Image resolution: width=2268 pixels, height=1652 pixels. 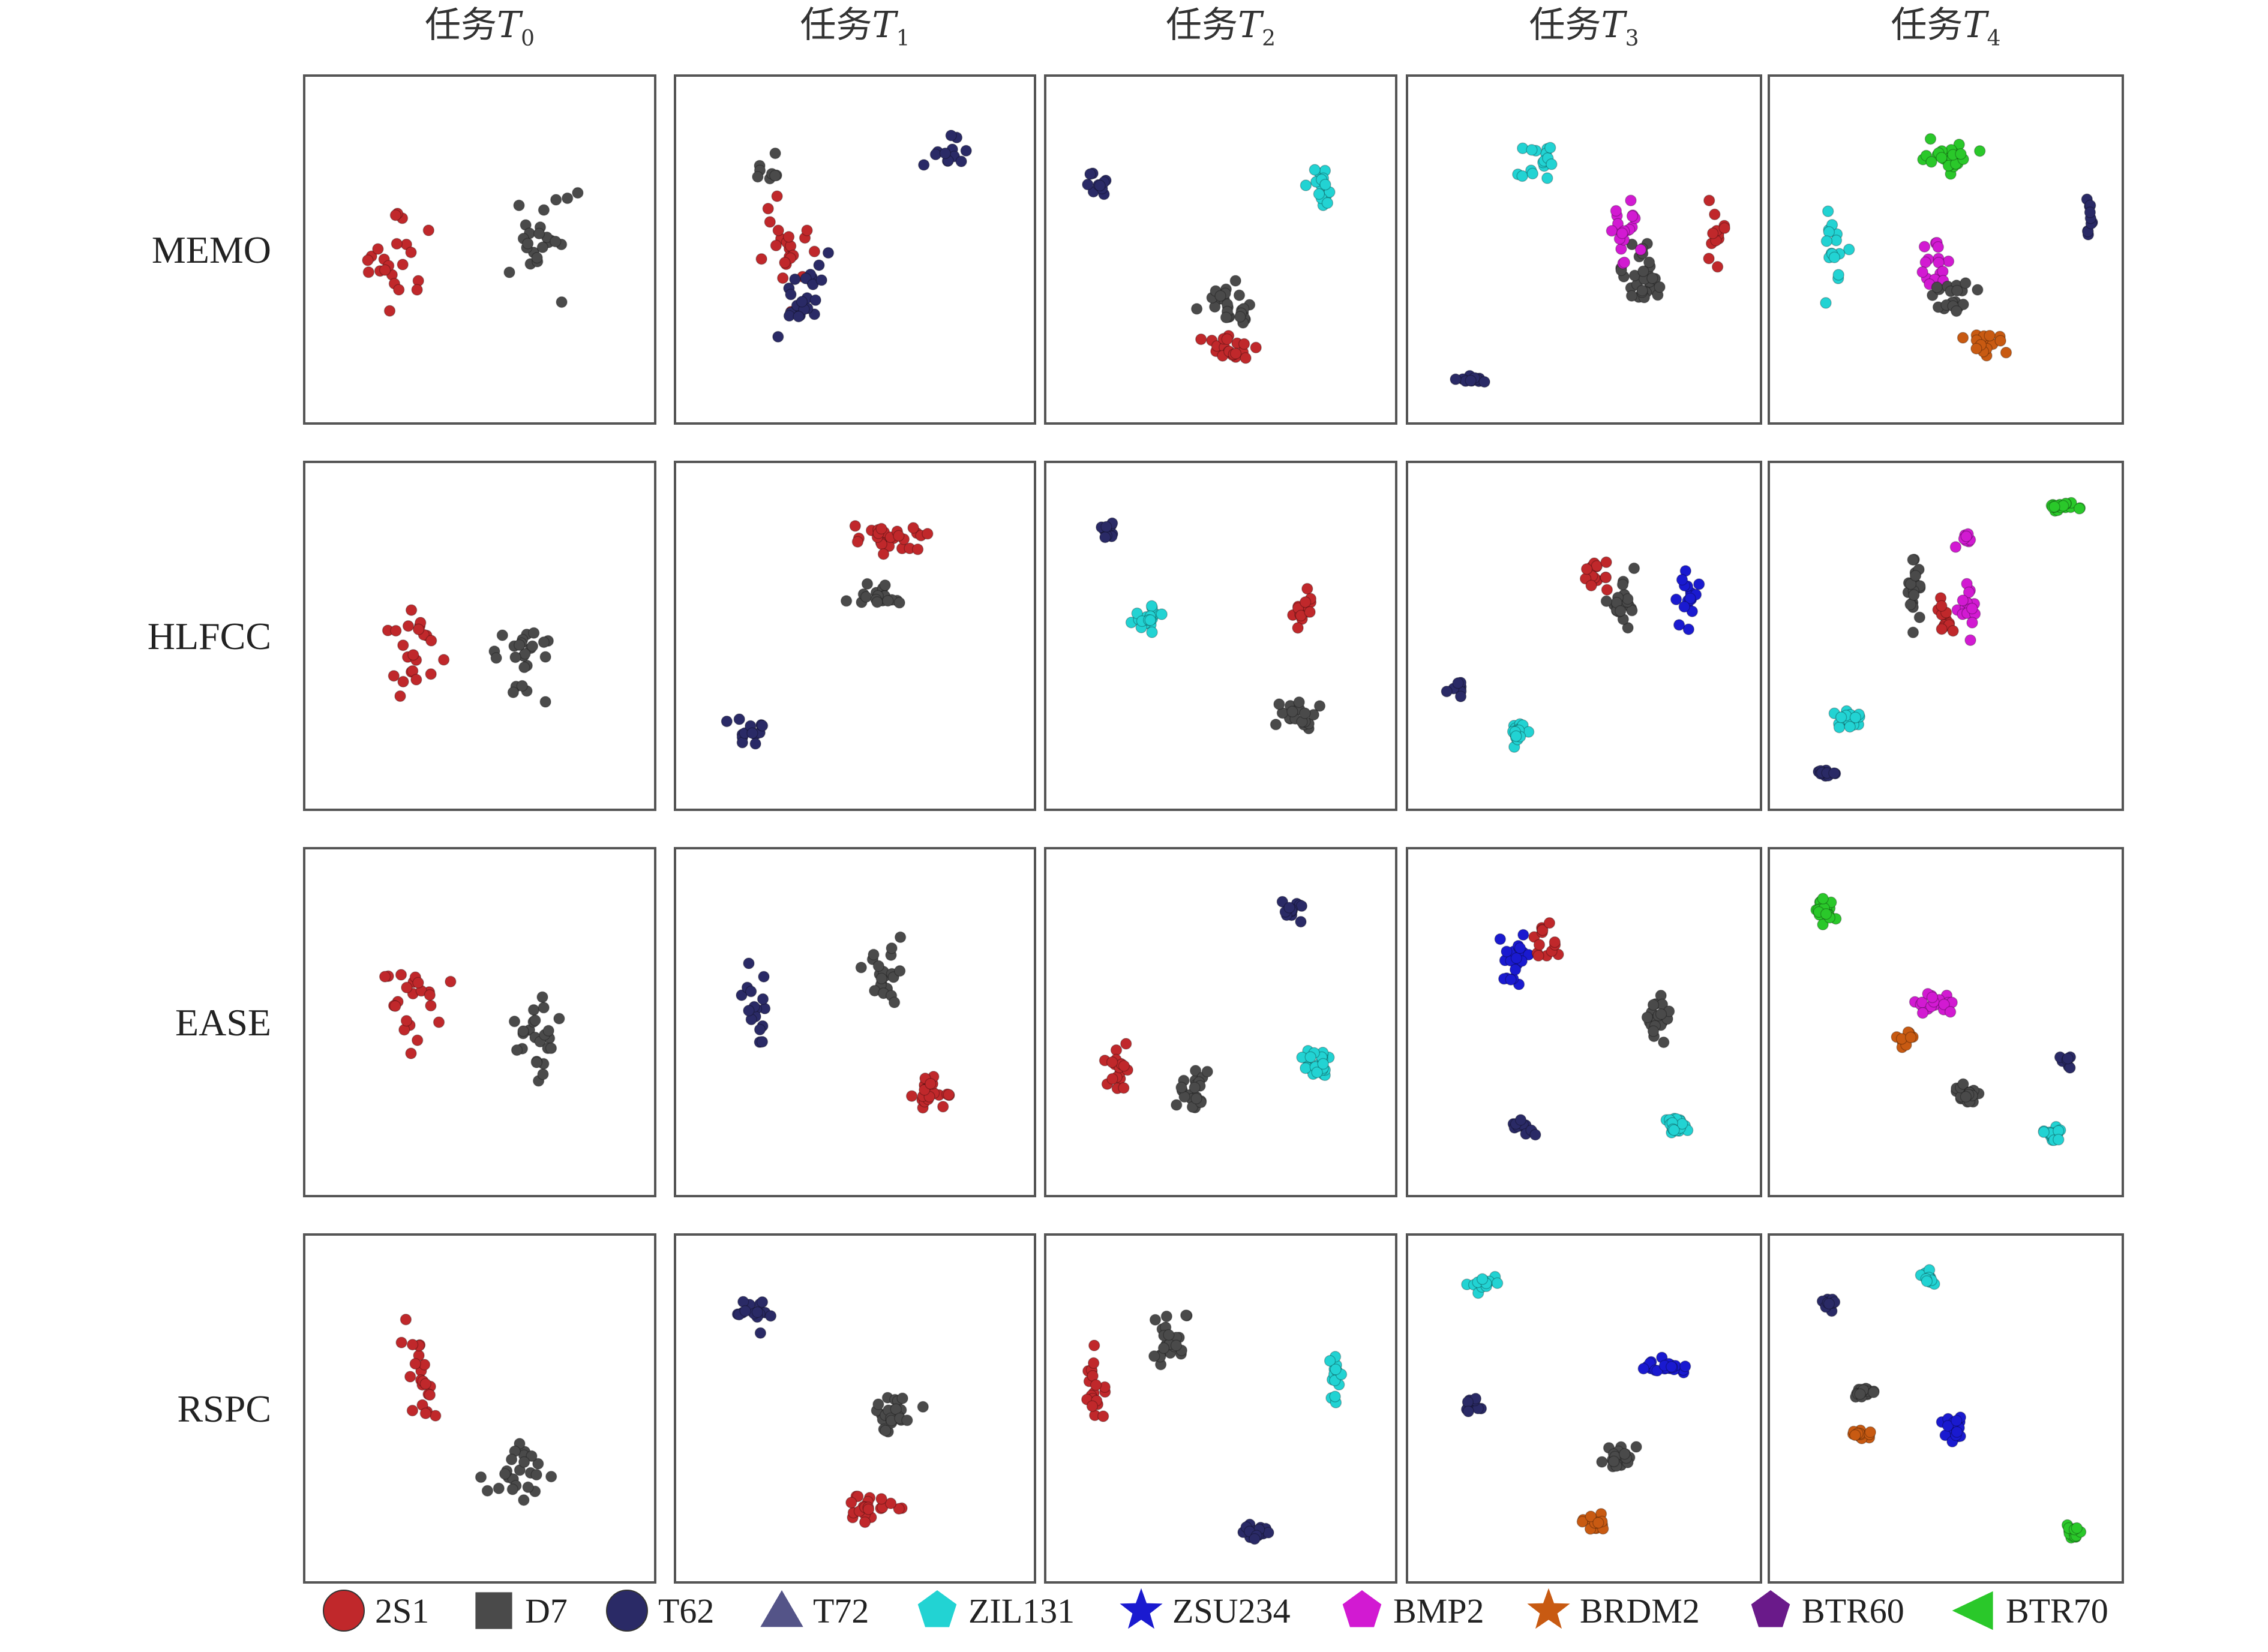 I want to click on row-labels: MEMO HLFCC EASE RSPC, so click(x=209, y=829).